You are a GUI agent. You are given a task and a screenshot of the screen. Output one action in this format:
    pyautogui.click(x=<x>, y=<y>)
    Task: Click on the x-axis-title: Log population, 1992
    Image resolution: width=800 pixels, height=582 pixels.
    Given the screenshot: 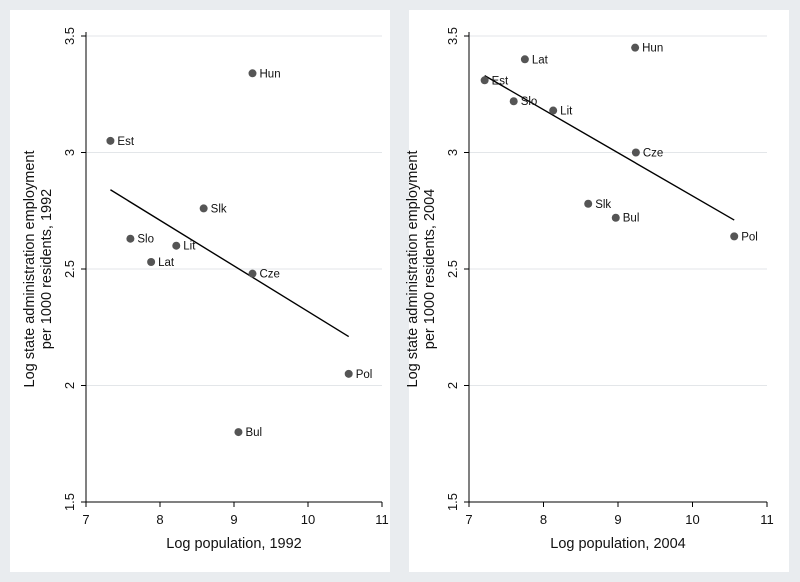 What is the action you would take?
    pyautogui.click(x=233, y=544)
    